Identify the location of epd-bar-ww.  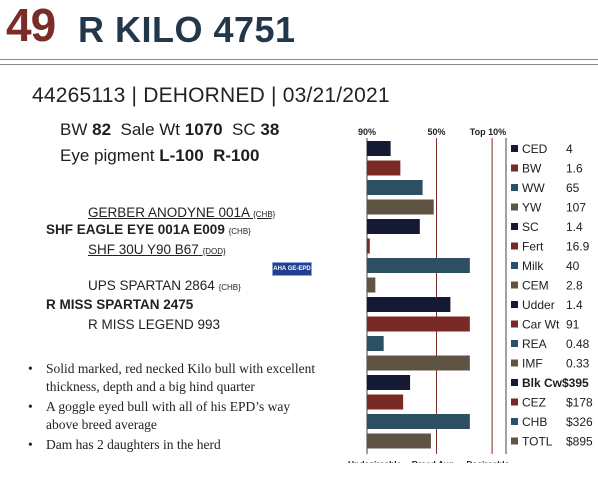
(395, 187).